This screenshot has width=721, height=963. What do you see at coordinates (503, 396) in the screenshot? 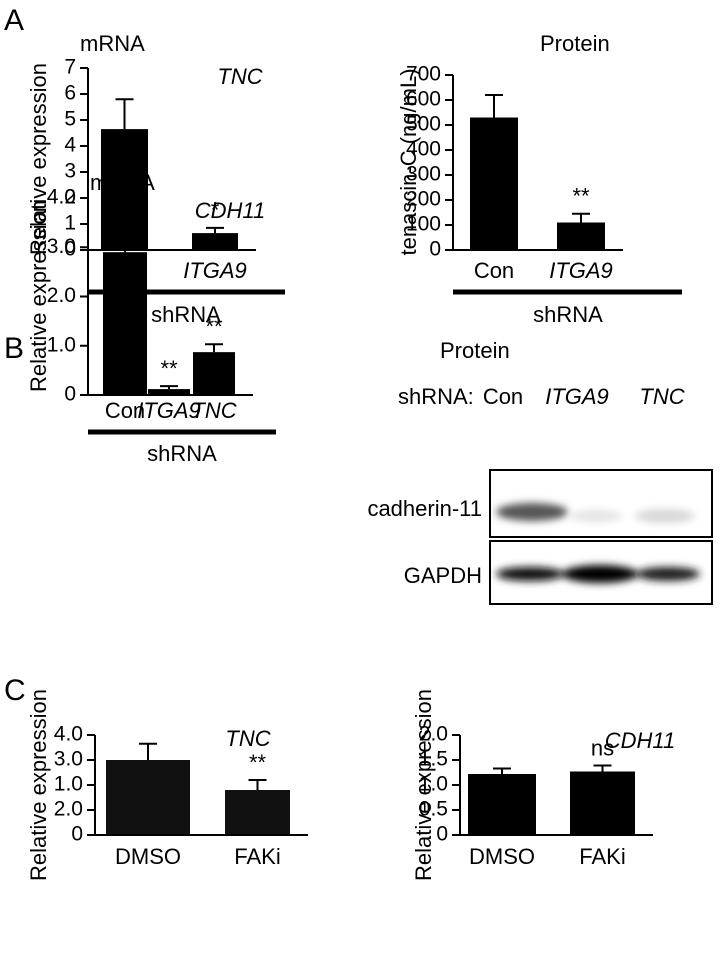
I see `blot-lane: Con` at bounding box center [503, 396].